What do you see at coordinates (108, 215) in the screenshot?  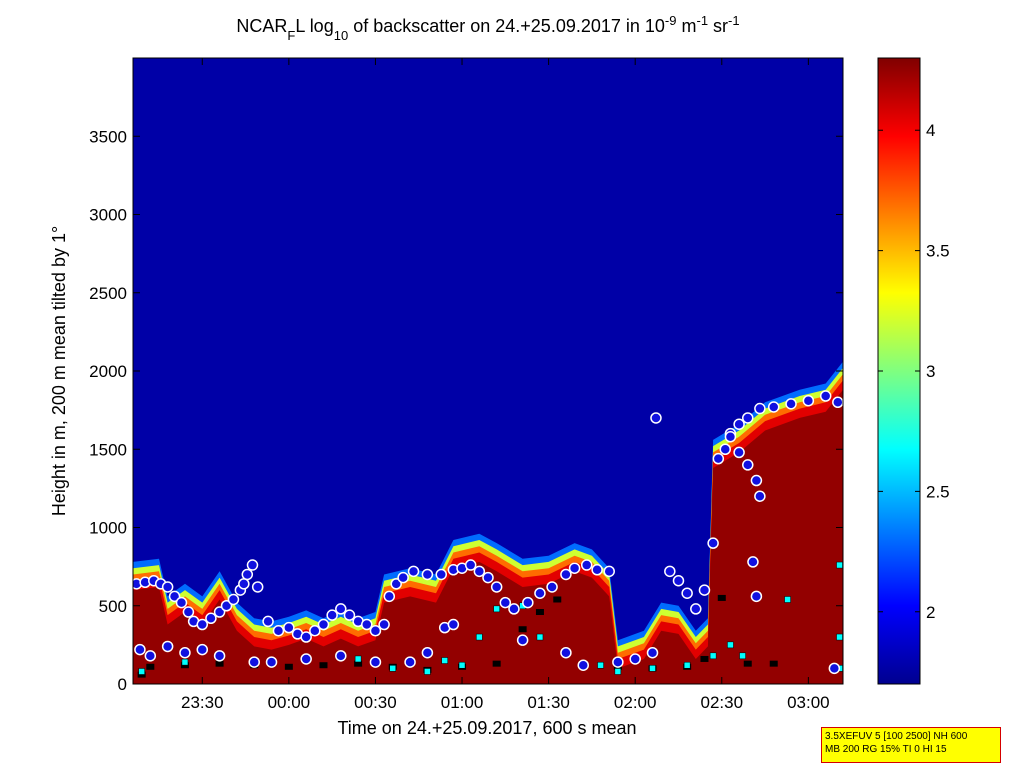 I see `y-tick-label: 3000` at bounding box center [108, 215].